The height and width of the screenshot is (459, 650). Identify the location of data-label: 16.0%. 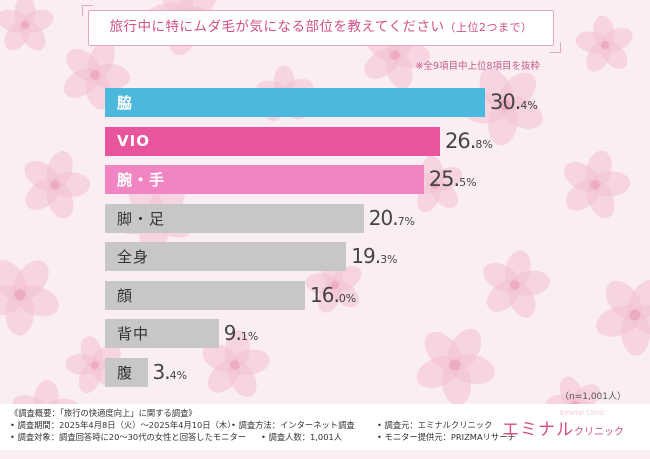
(333, 294).